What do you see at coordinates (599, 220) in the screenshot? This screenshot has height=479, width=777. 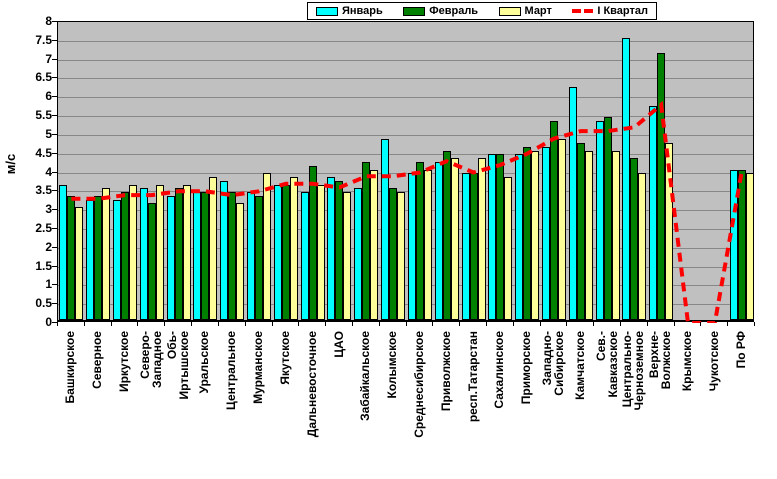 I see `bar-Январь-20` at bounding box center [599, 220].